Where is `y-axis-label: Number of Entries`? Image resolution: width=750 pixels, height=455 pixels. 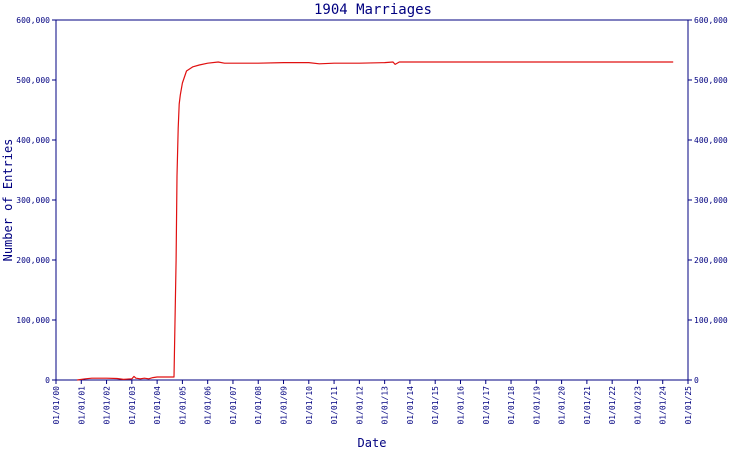 y-axis-label: Number of Entries is located at coordinates (8, 200).